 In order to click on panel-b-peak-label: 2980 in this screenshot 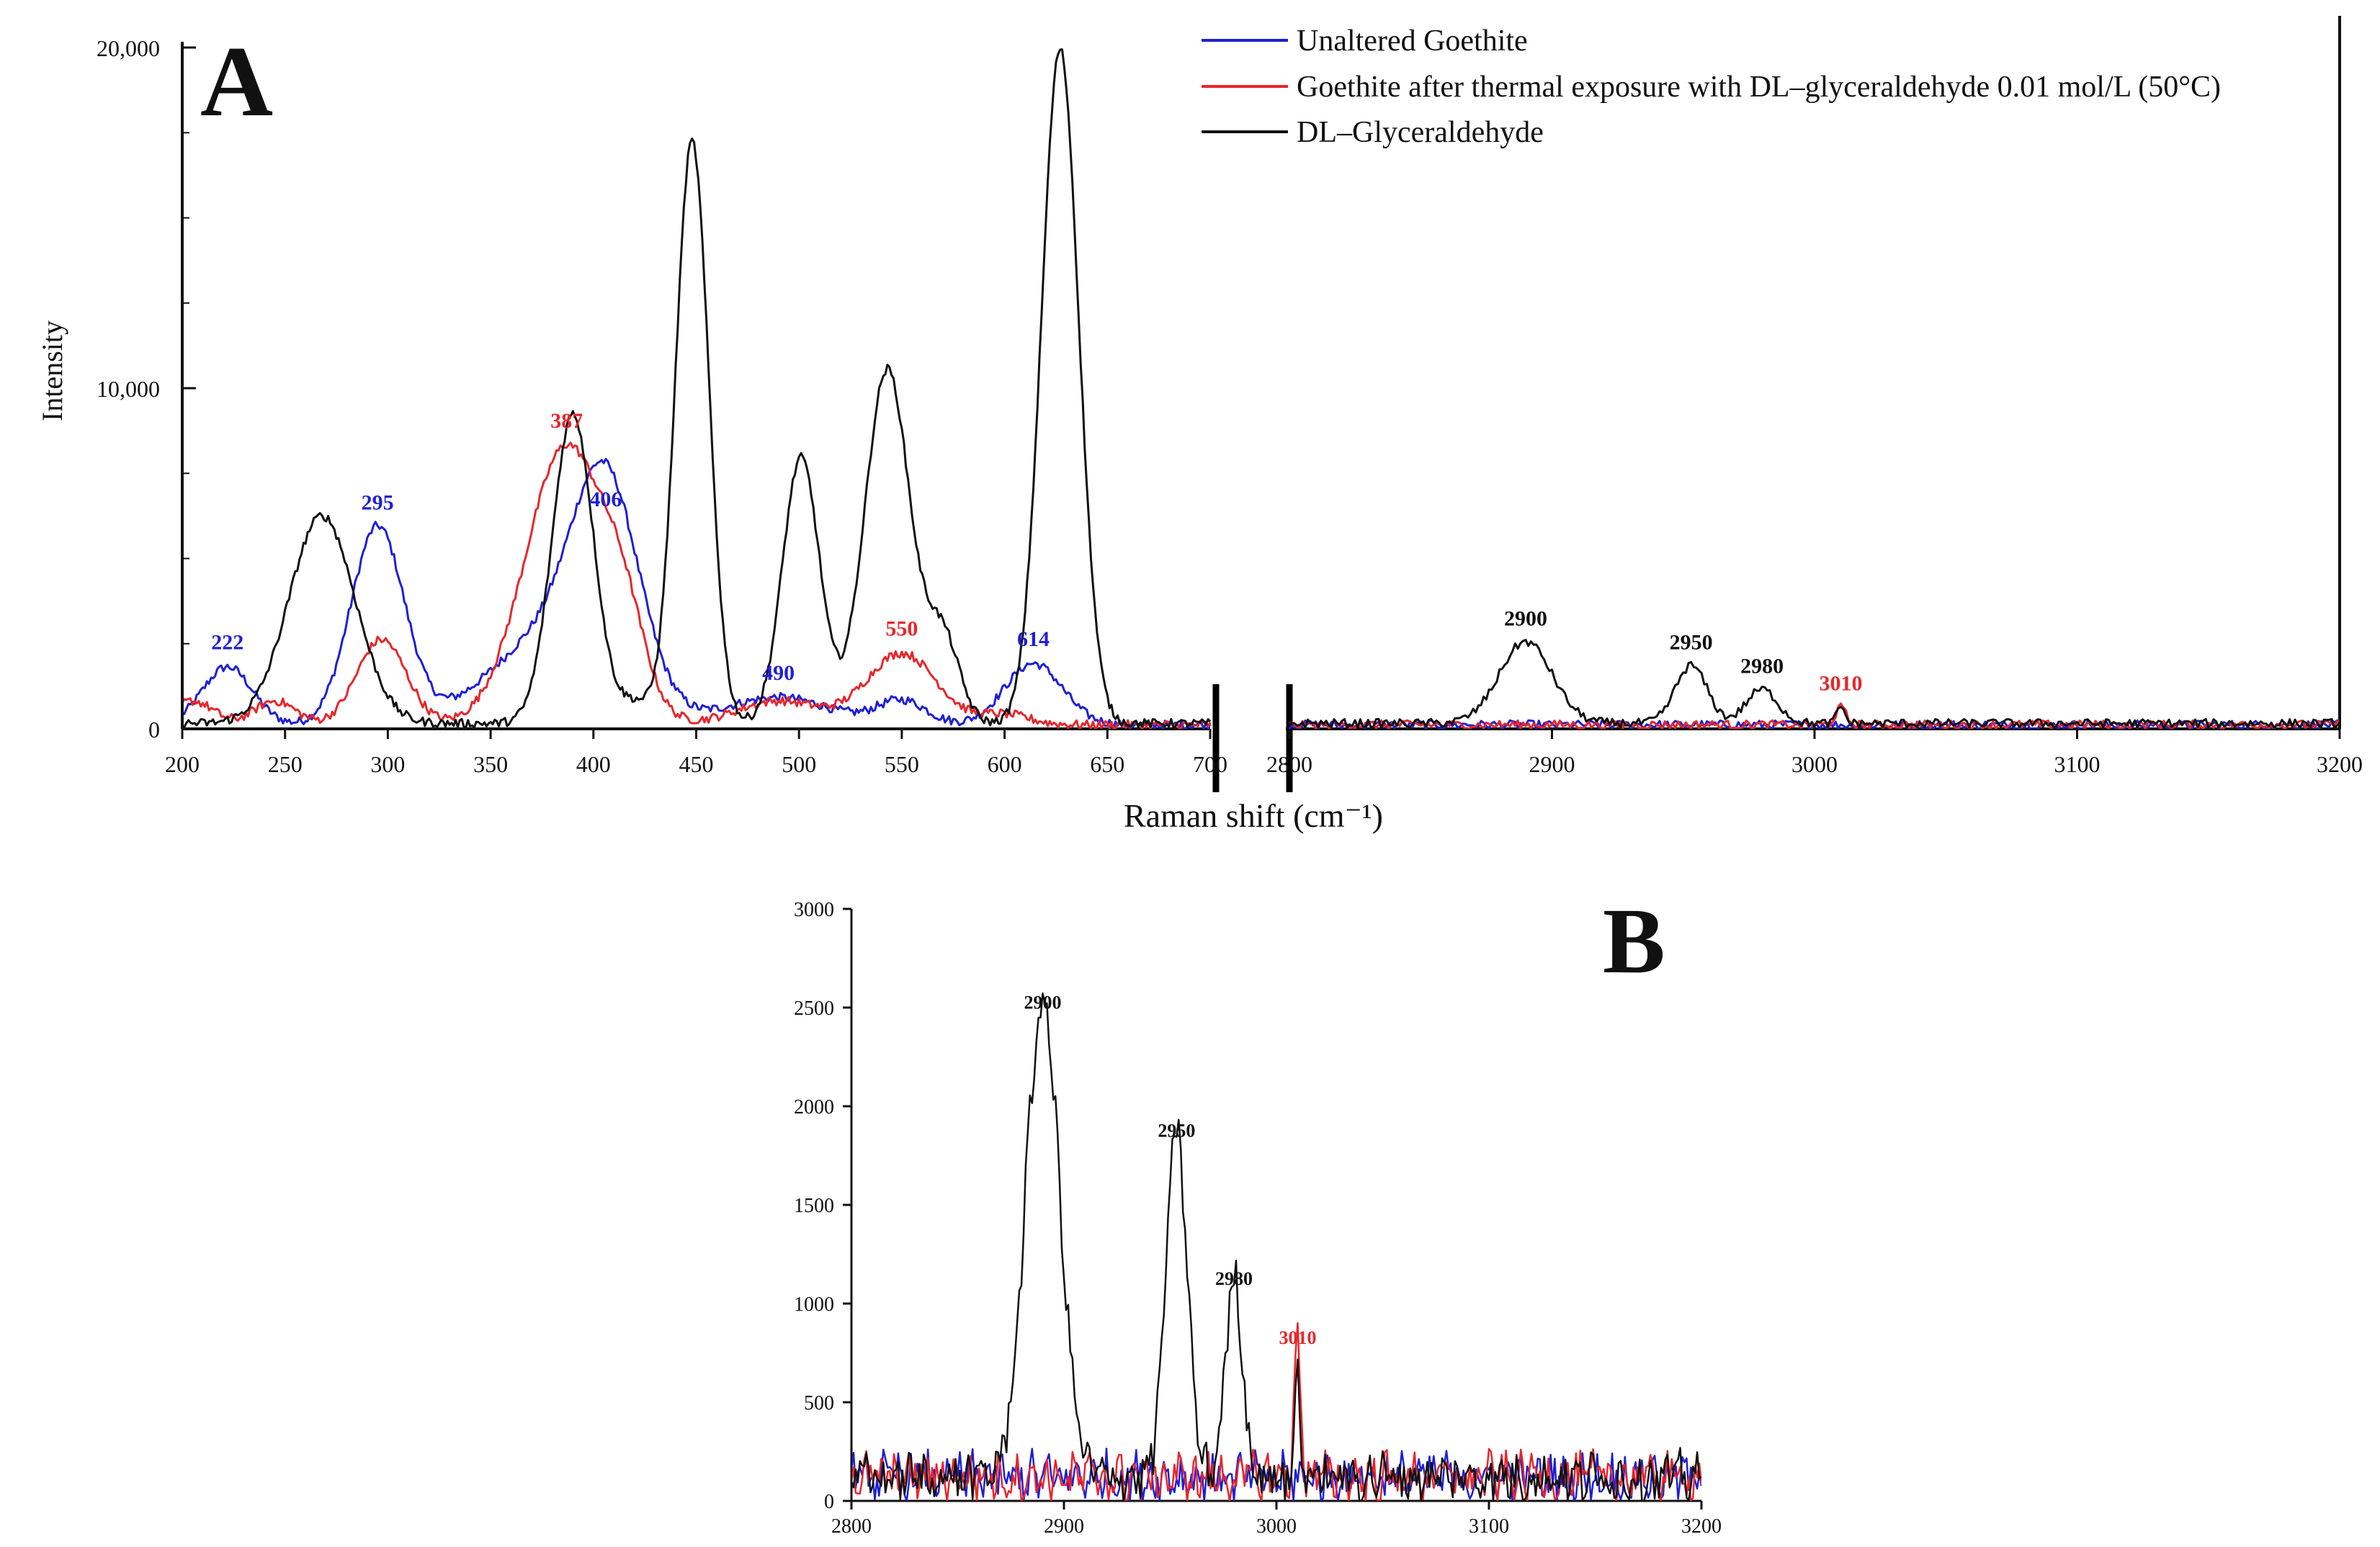, I will do `click(1234, 1278)`.